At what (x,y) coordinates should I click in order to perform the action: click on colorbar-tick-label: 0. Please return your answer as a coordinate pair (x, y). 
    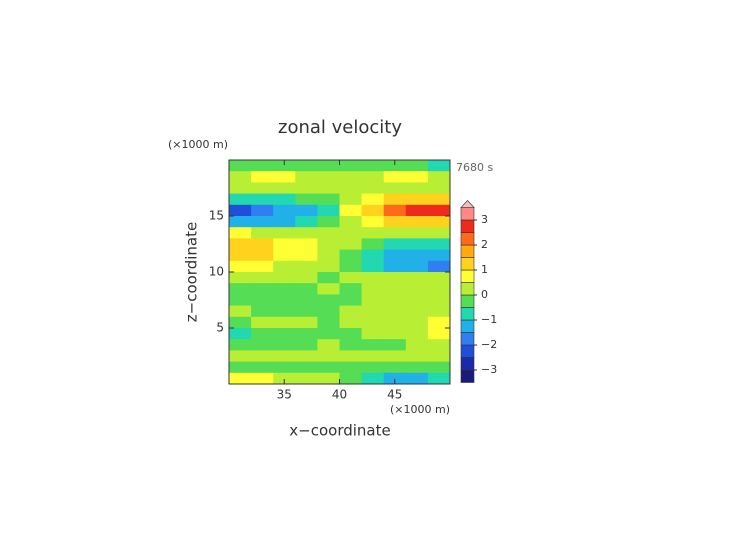
    Looking at the image, I should click on (484, 294).